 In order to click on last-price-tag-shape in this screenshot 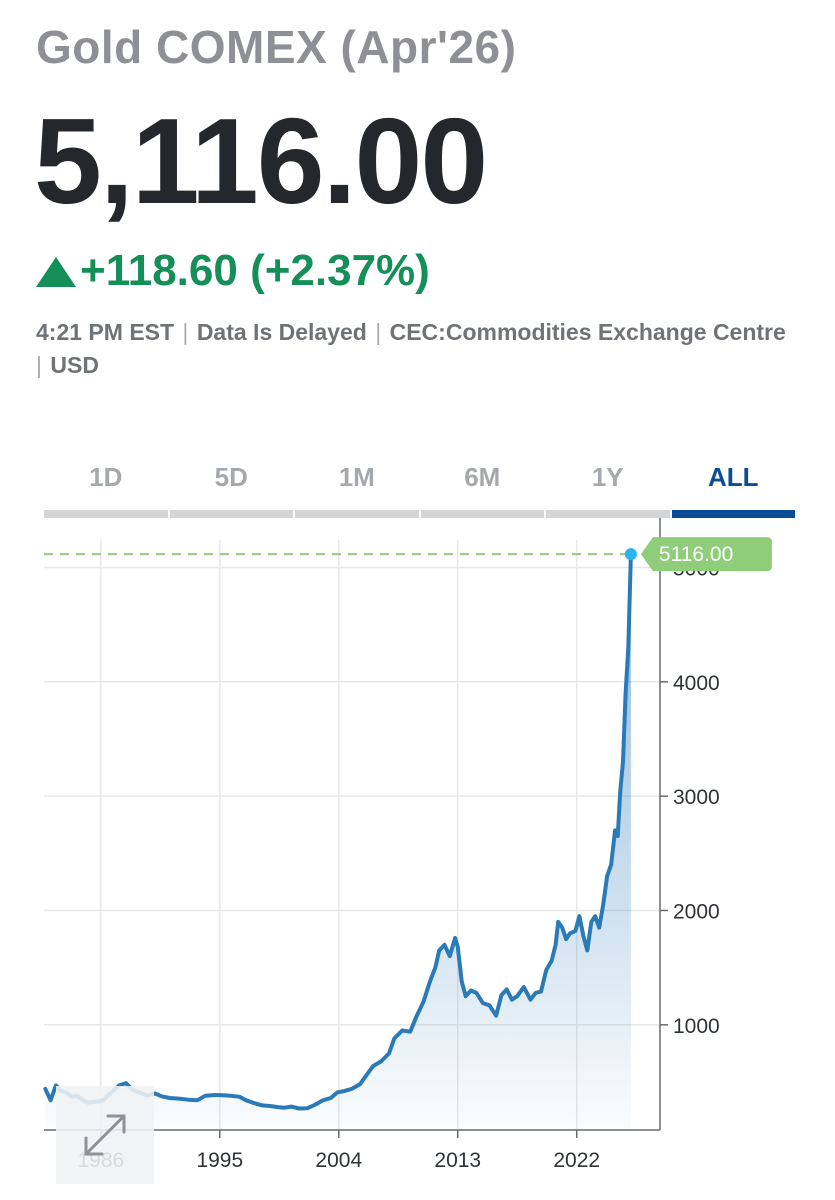, I will do `click(706, 554)`.